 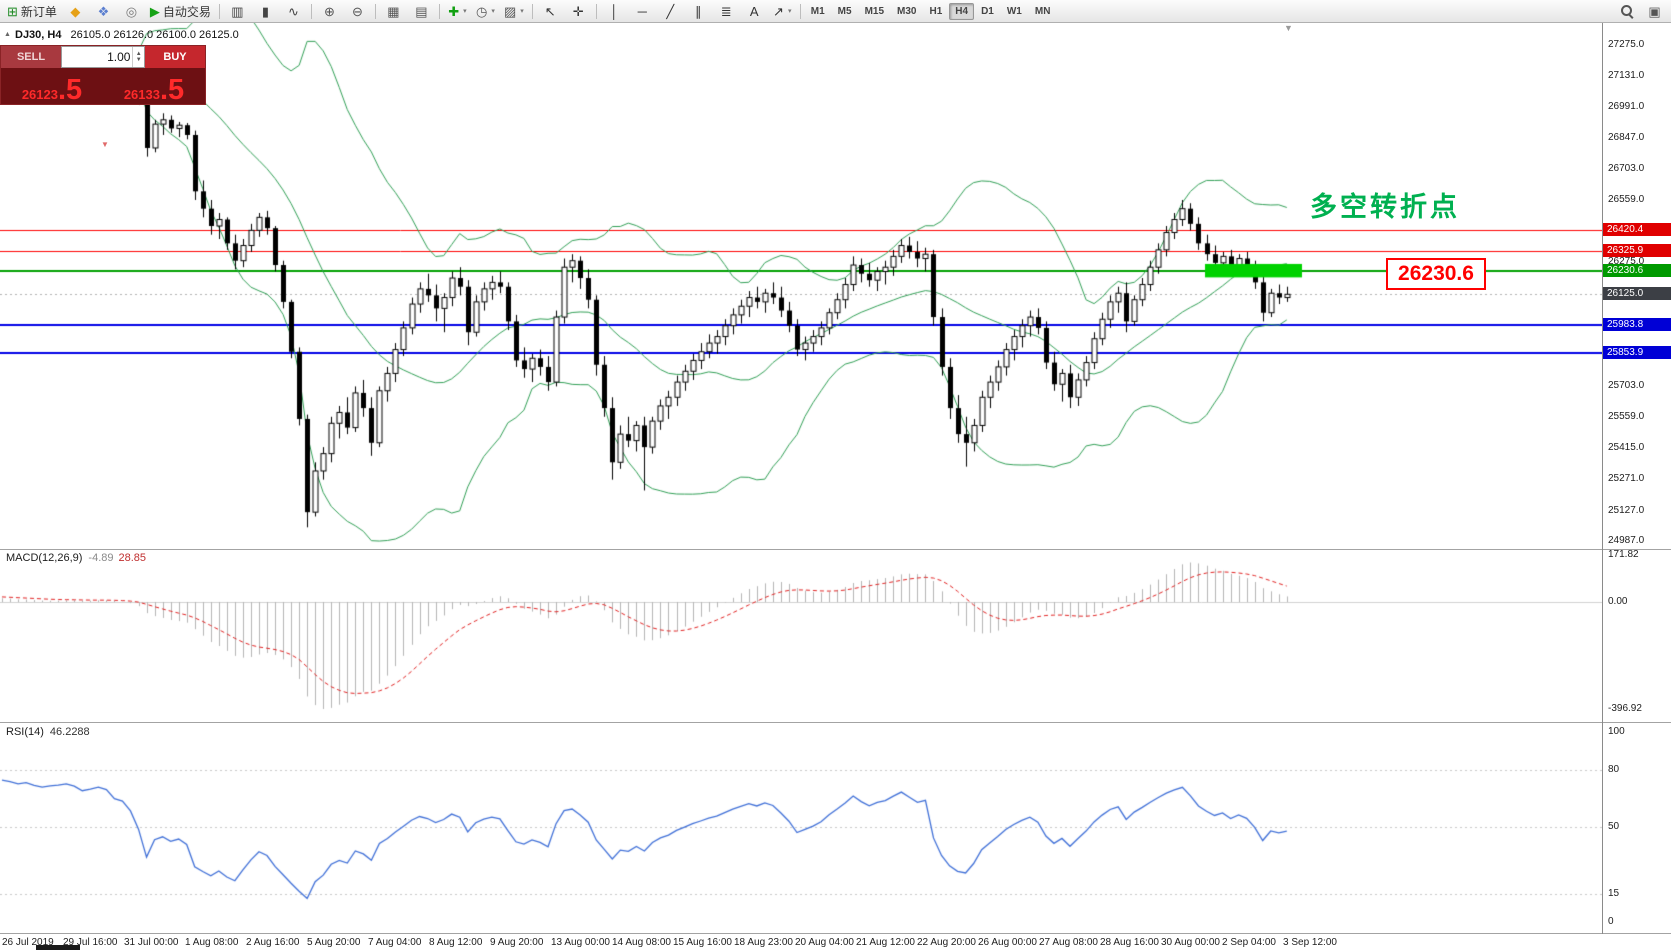 What do you see at coordinates (817, 11) in the screenshot?
I see `timeframe-m1-button: M1` at bounding box center [817, 11].